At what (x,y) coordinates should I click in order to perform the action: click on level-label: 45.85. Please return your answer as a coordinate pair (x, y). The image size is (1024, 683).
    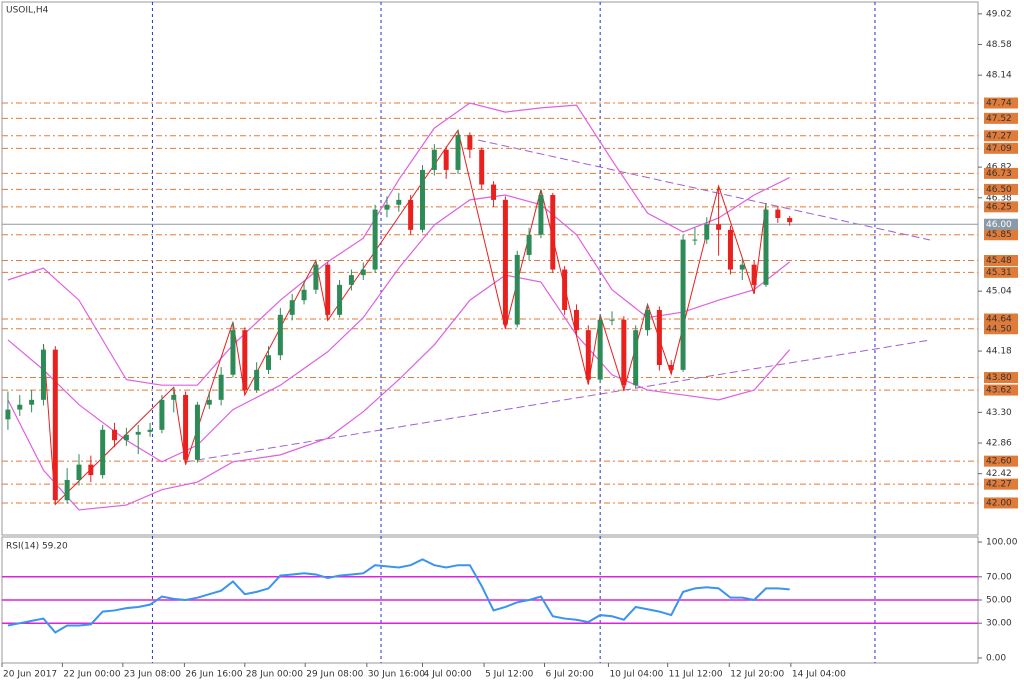
    Looking at the image, I should click on (999, 235).